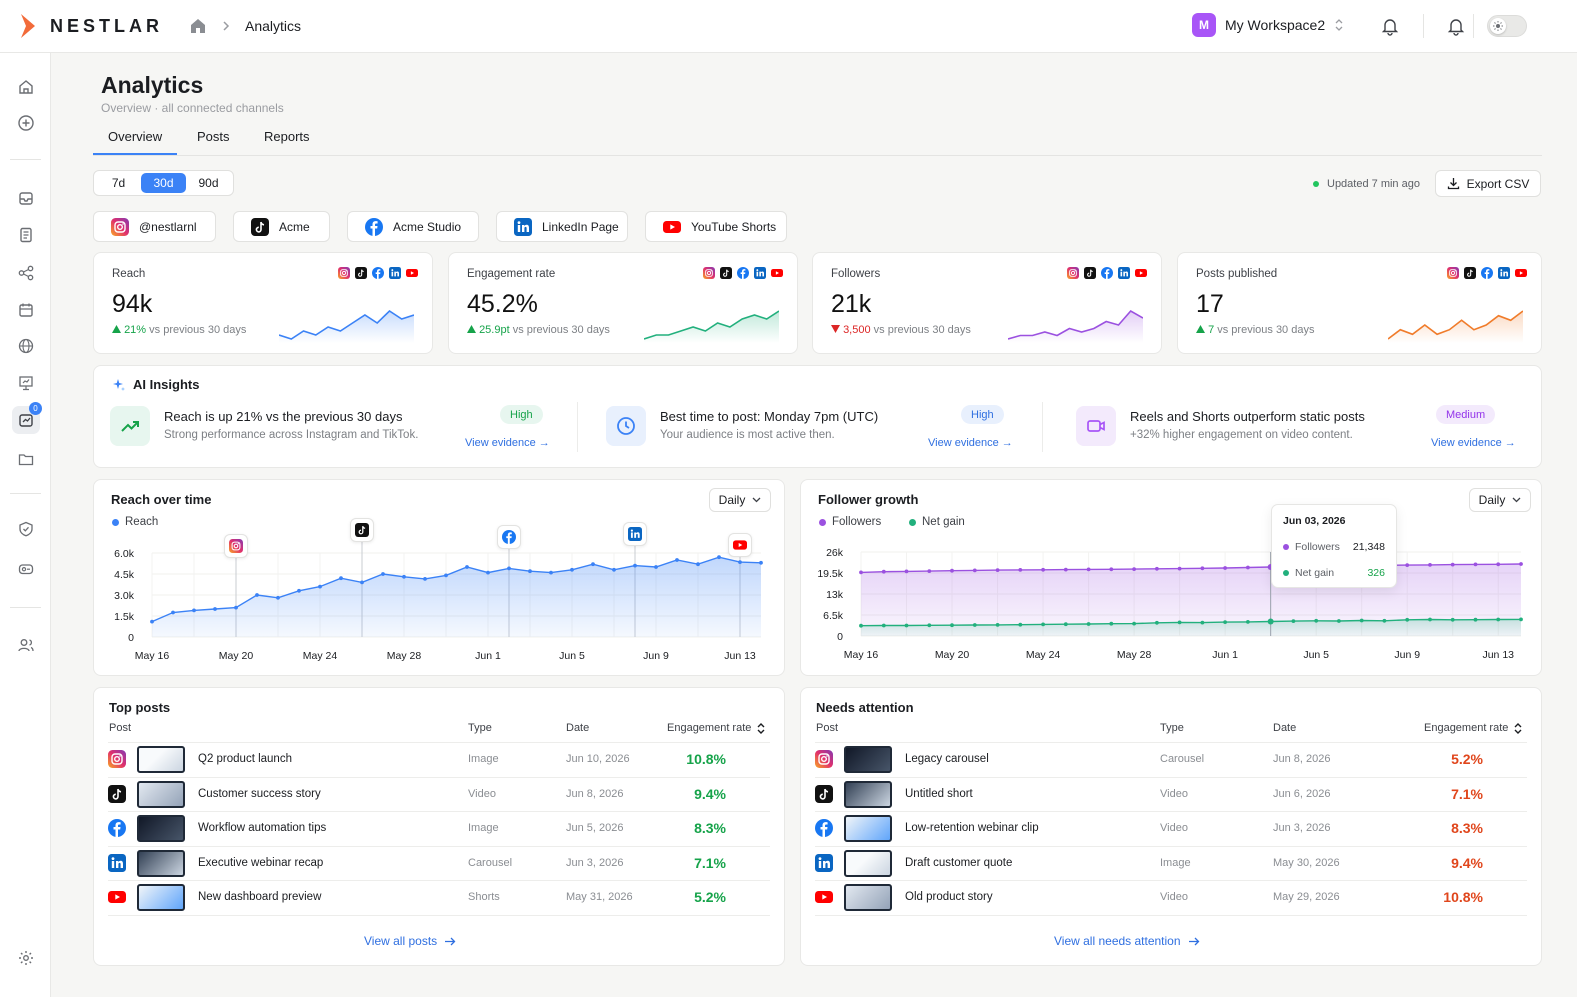  Describe the element at coordinates (154, 226) in the screenshot. I see `channel-chip-instagram: @nestlarnl` at that location.